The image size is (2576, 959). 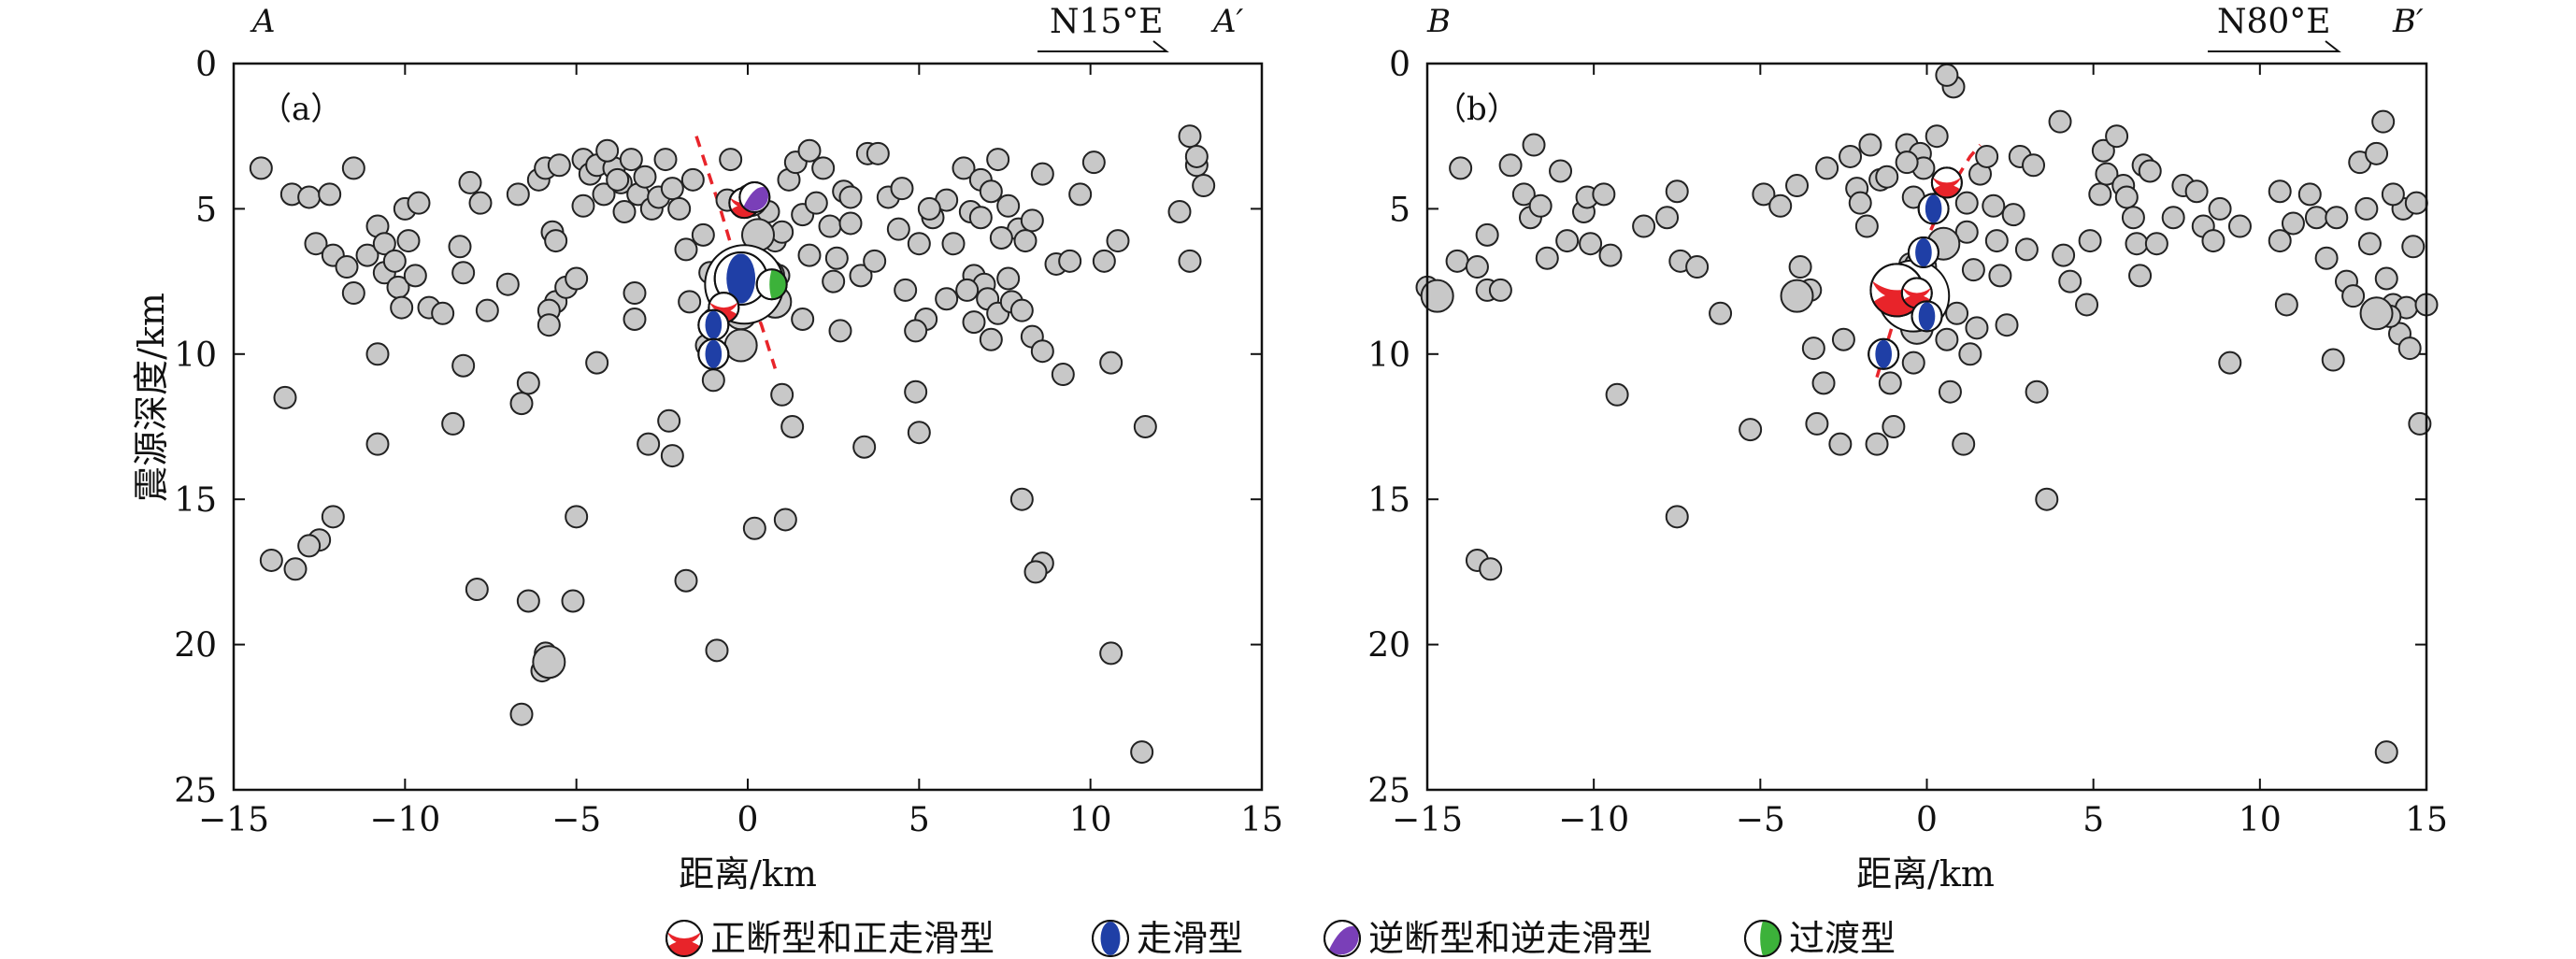 I want to click on x-tick-label: 15, so click(x=2426, y=820).